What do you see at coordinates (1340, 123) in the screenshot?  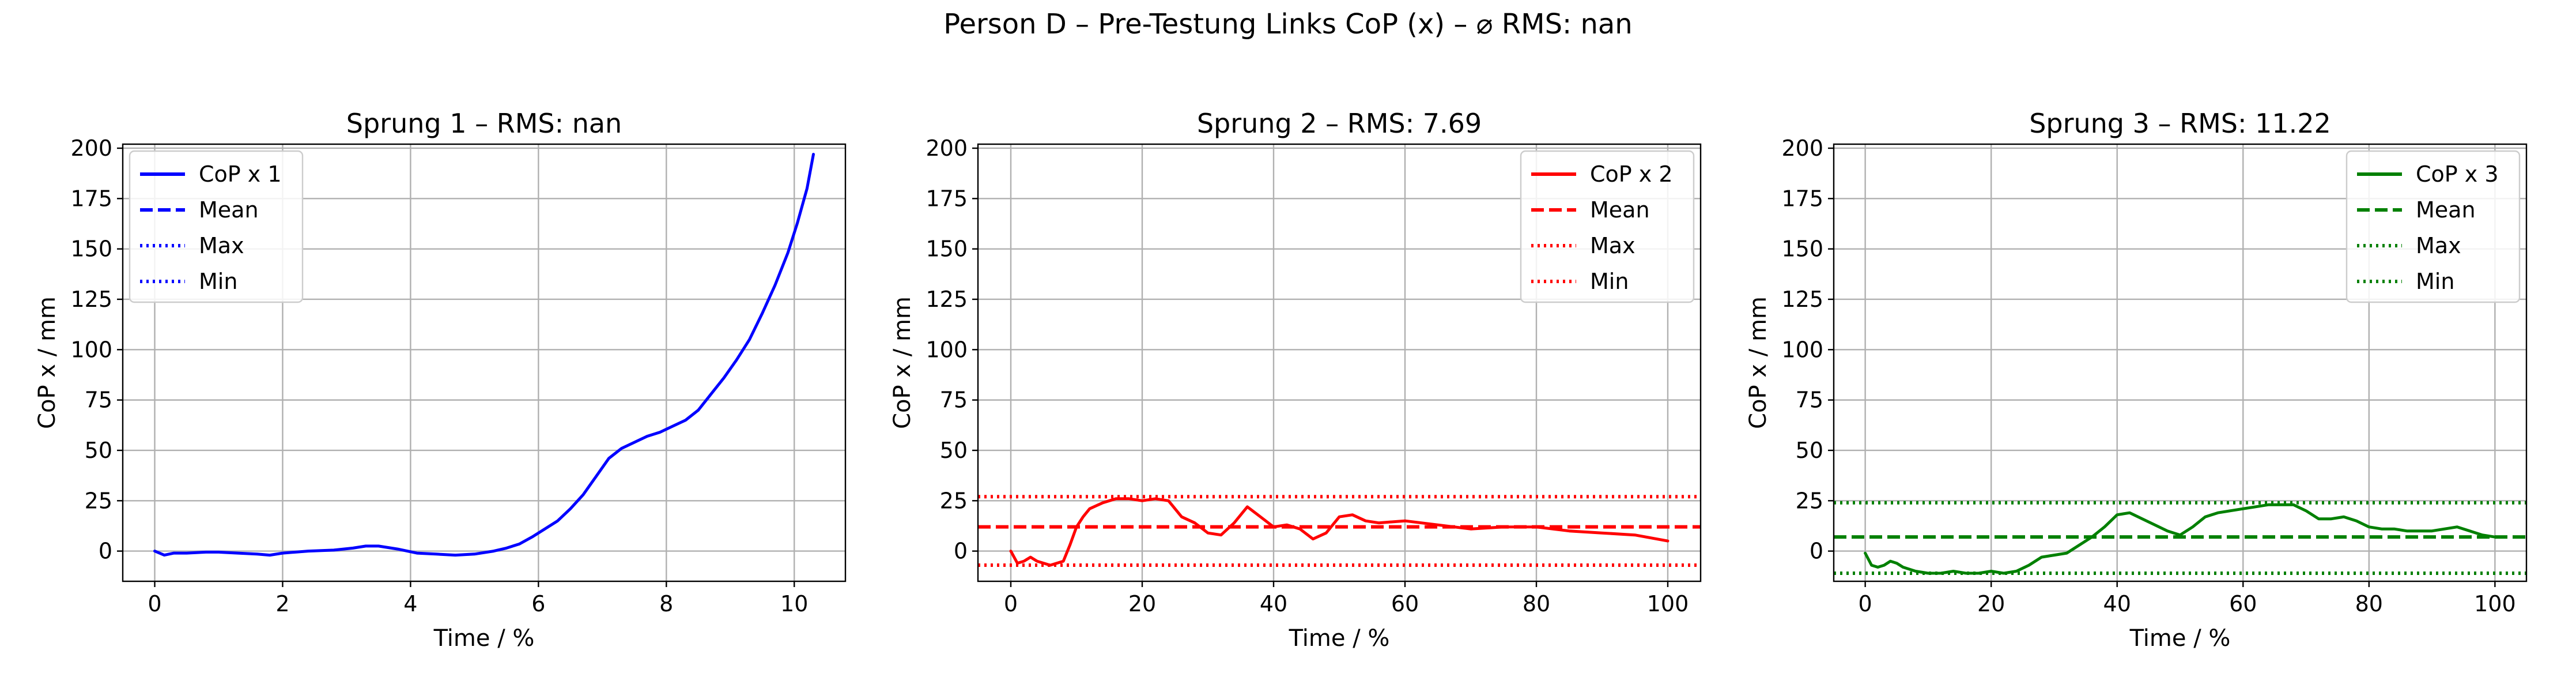 I see `chart-title: Sprung 2 – RMS: 7.69` at bounding box center [1340, 123].